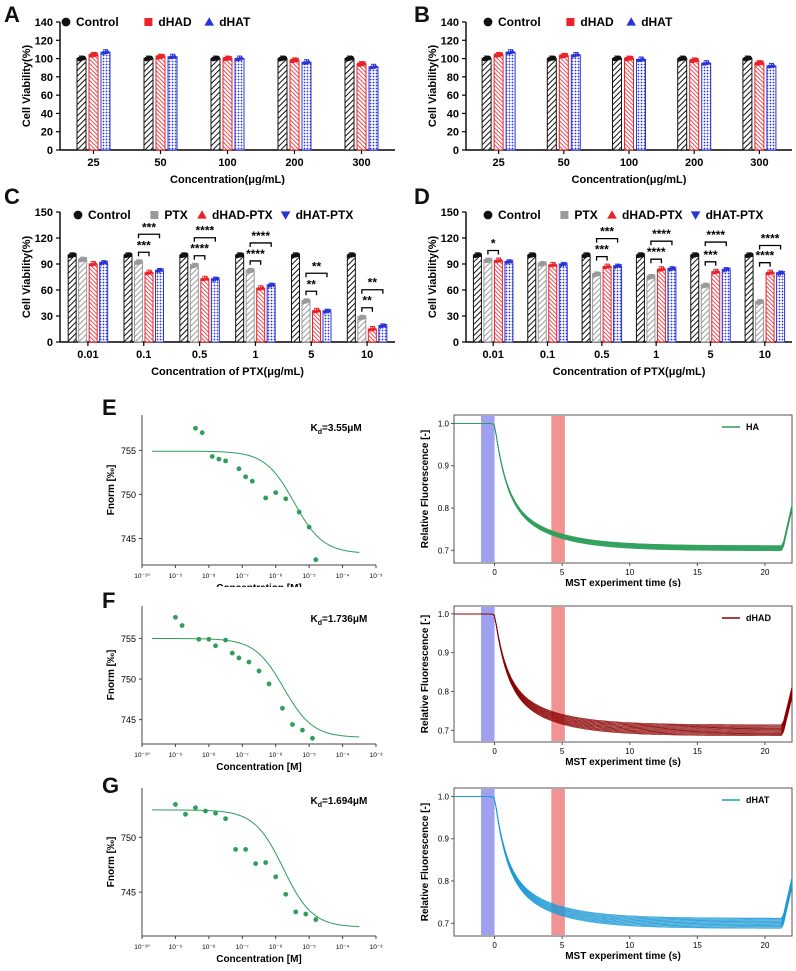 Image resolution: width=796 pixels, height=971 pixels. I want to click on x-tick-label: 15, so click(697, 945).